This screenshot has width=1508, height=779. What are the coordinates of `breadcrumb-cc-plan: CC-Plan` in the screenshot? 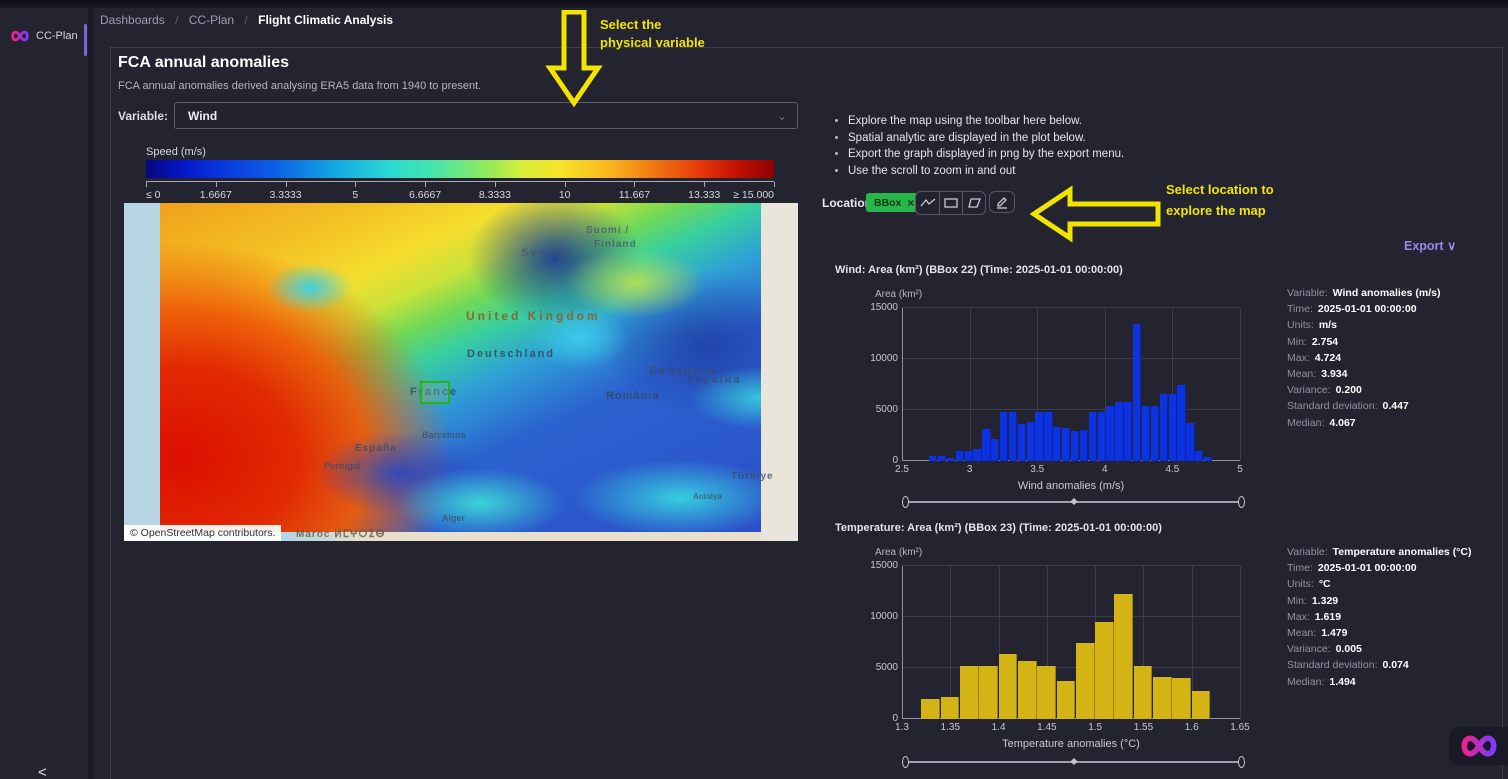 It's located at (211, 20).